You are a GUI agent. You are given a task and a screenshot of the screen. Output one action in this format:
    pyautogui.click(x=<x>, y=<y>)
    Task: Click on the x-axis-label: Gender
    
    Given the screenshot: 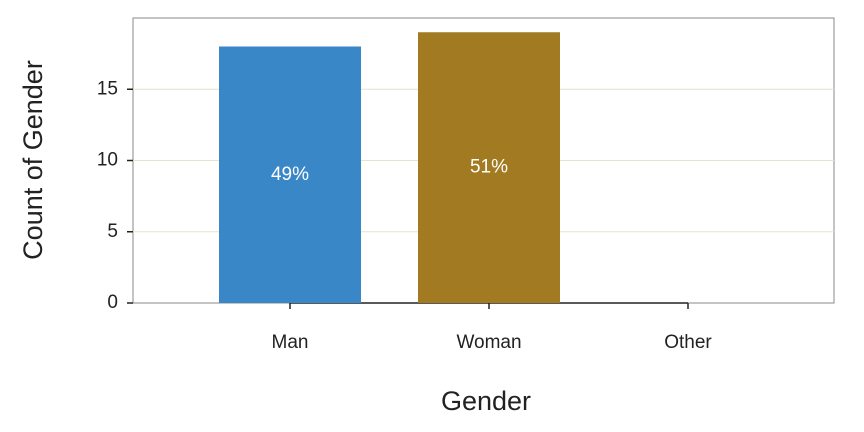 What is the action you would take?
    pyautogui.click(x=486, y=401)
    